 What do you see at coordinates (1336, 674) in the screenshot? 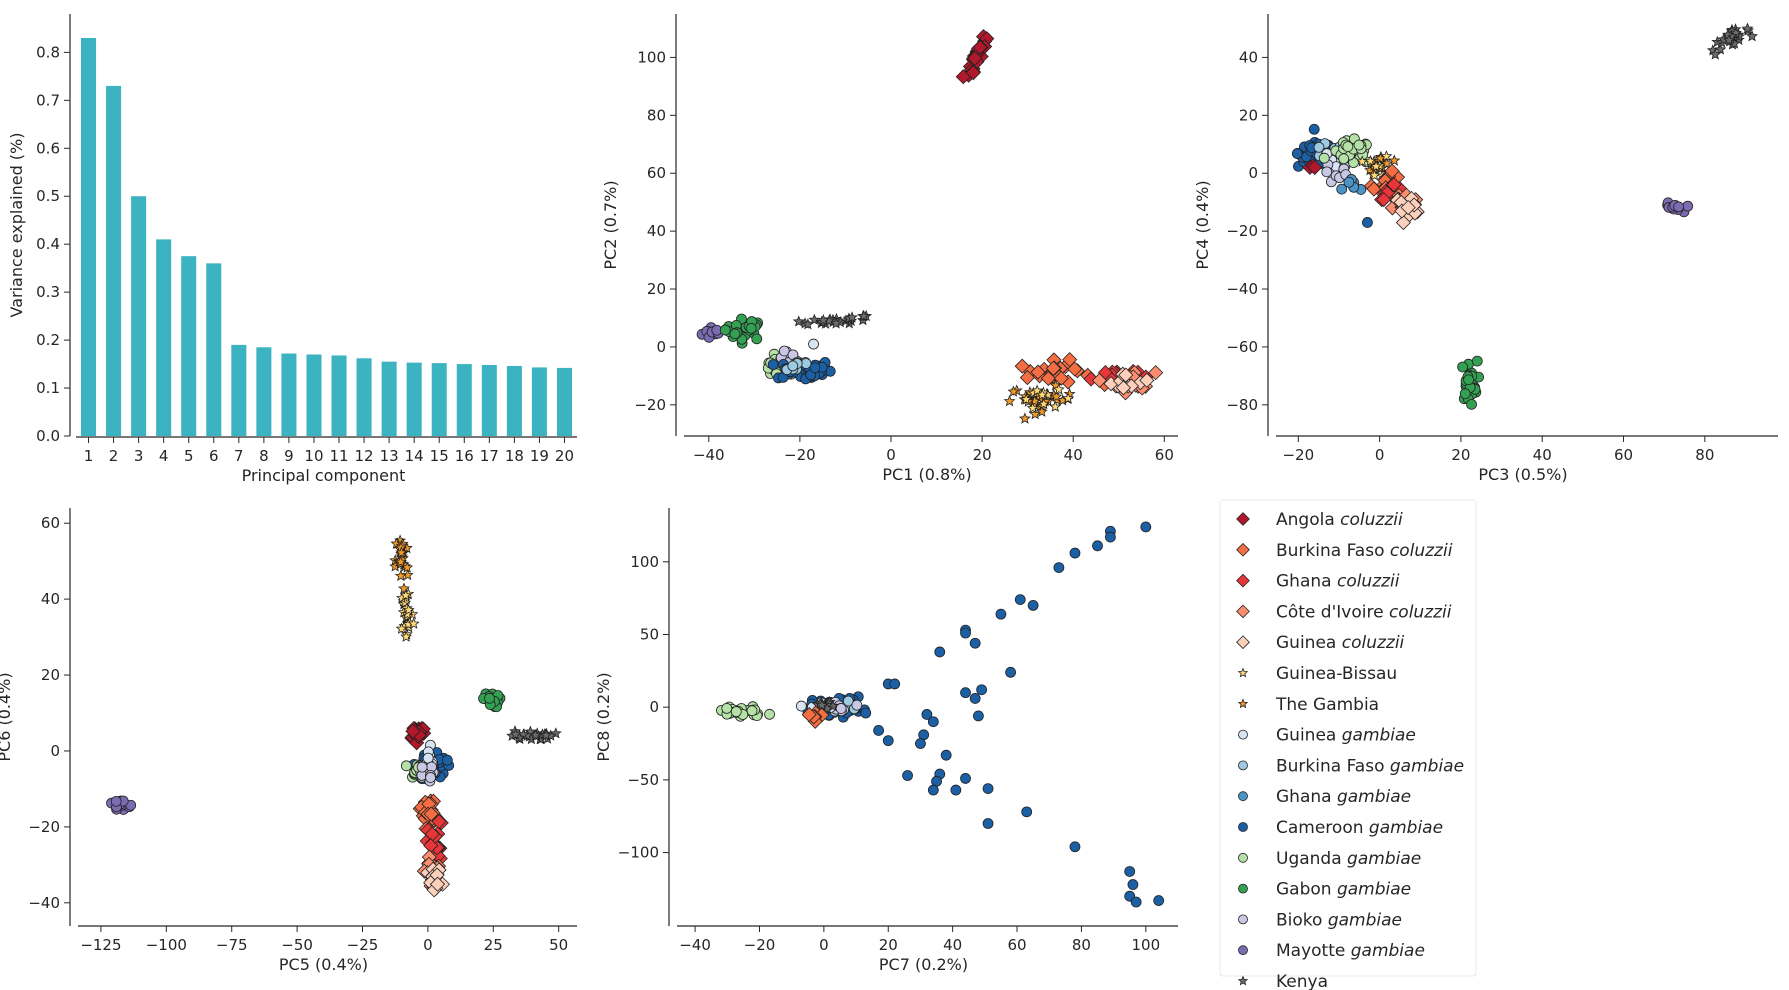
I see `legend-country: Guinea-Bissau` at bounding box center [1336, 674].